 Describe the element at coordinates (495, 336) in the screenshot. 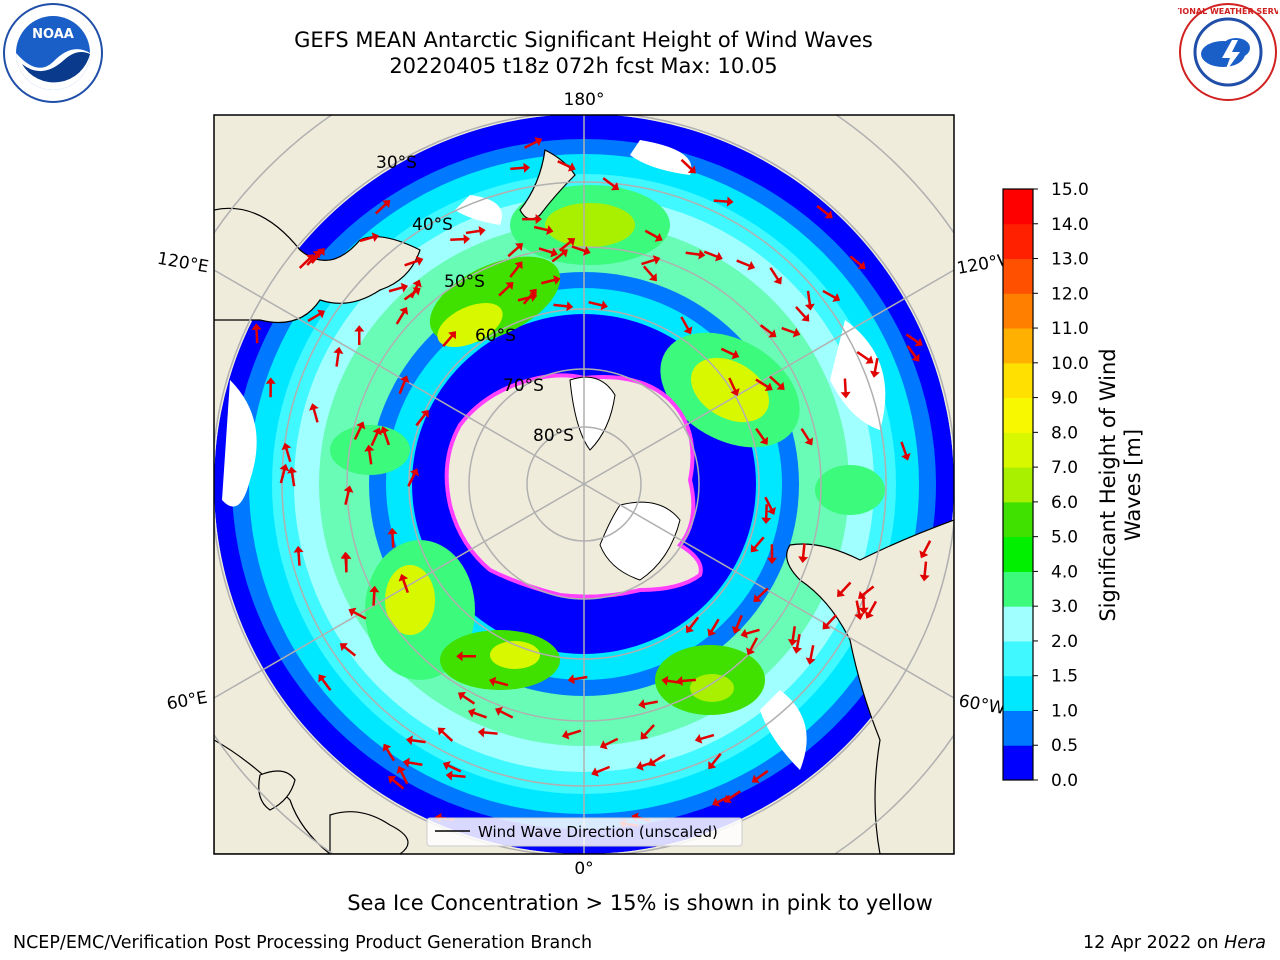

I see `lat-label-60s: 60°S` at that location.